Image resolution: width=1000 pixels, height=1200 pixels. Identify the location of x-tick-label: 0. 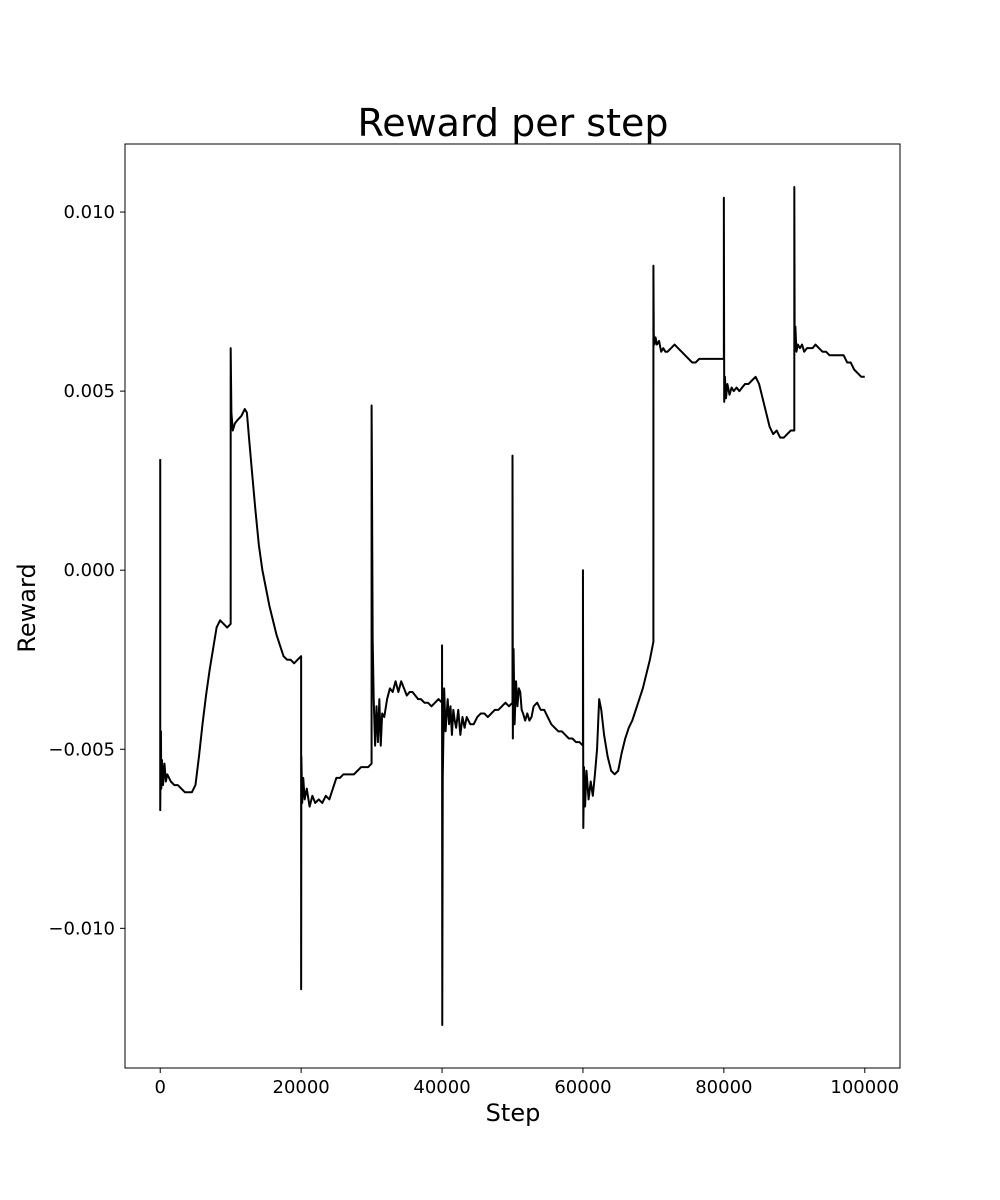
(160, 1087).